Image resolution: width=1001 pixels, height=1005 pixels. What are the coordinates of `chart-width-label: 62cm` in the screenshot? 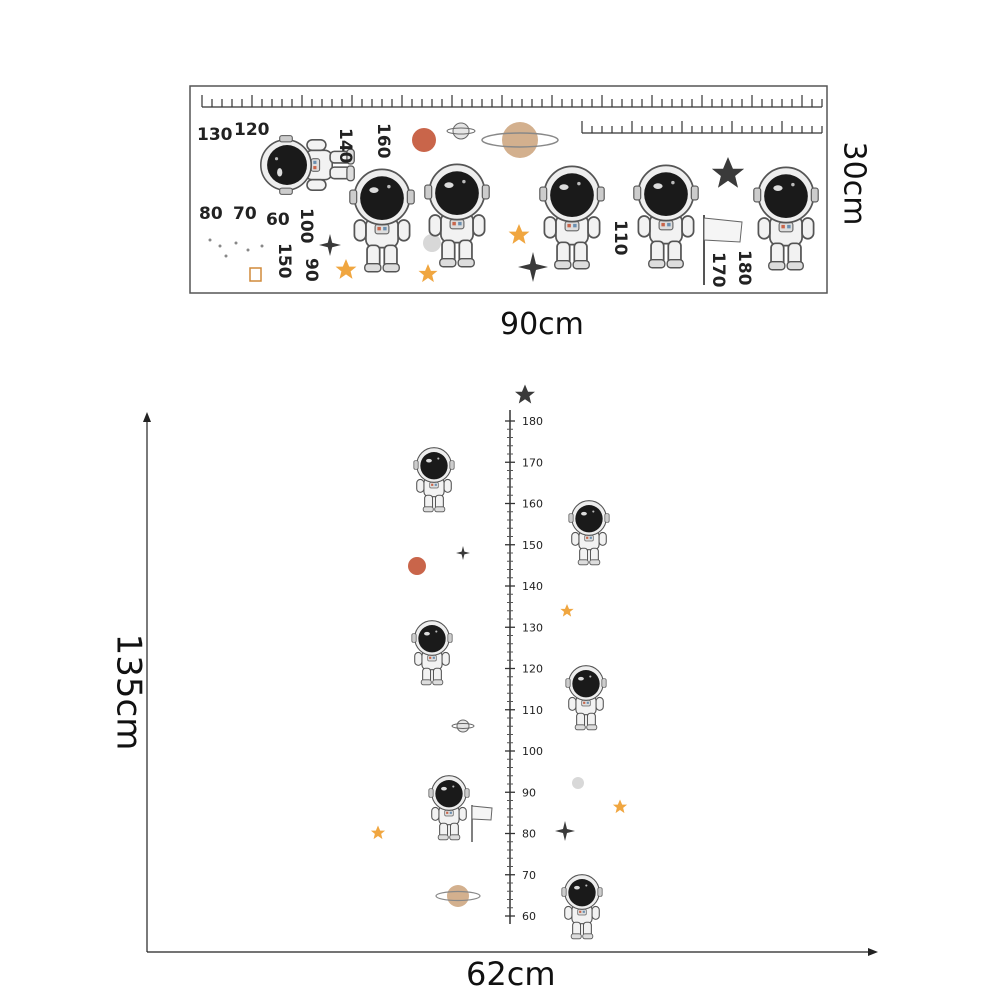 It's located at (511, 974).